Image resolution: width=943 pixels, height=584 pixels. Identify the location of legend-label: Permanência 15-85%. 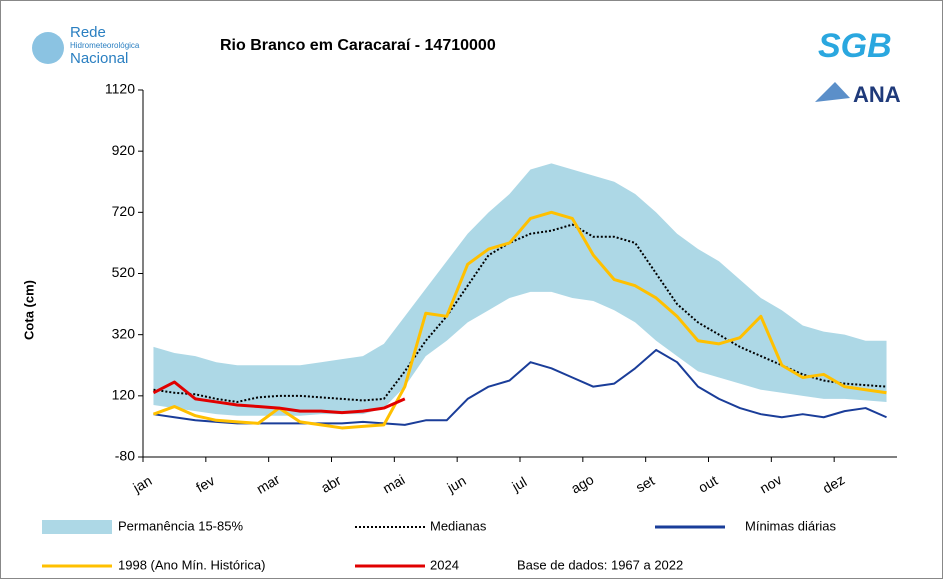
(180, 525).